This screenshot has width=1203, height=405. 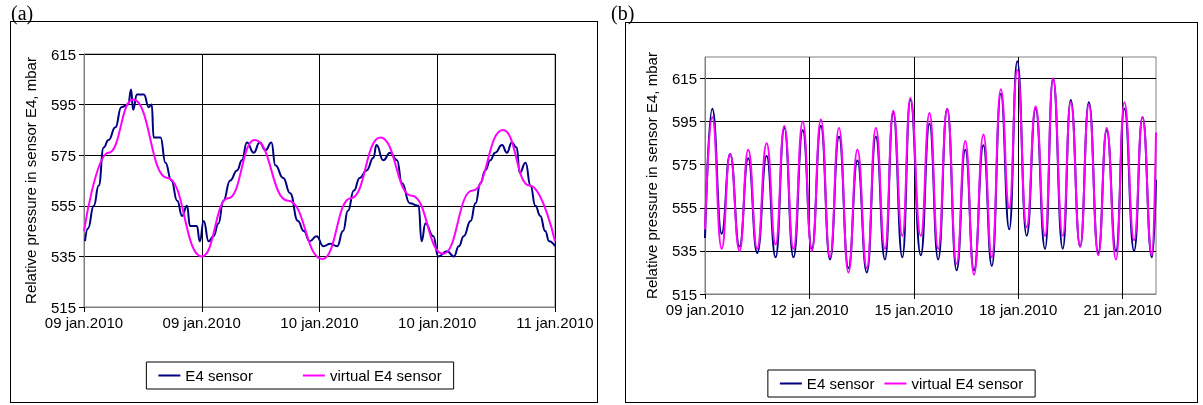 What do you see at coordinates (555, 322) in the screenshot?
I see `x-tick-label: 11 jan.2010` at bounding box center [555, 322].